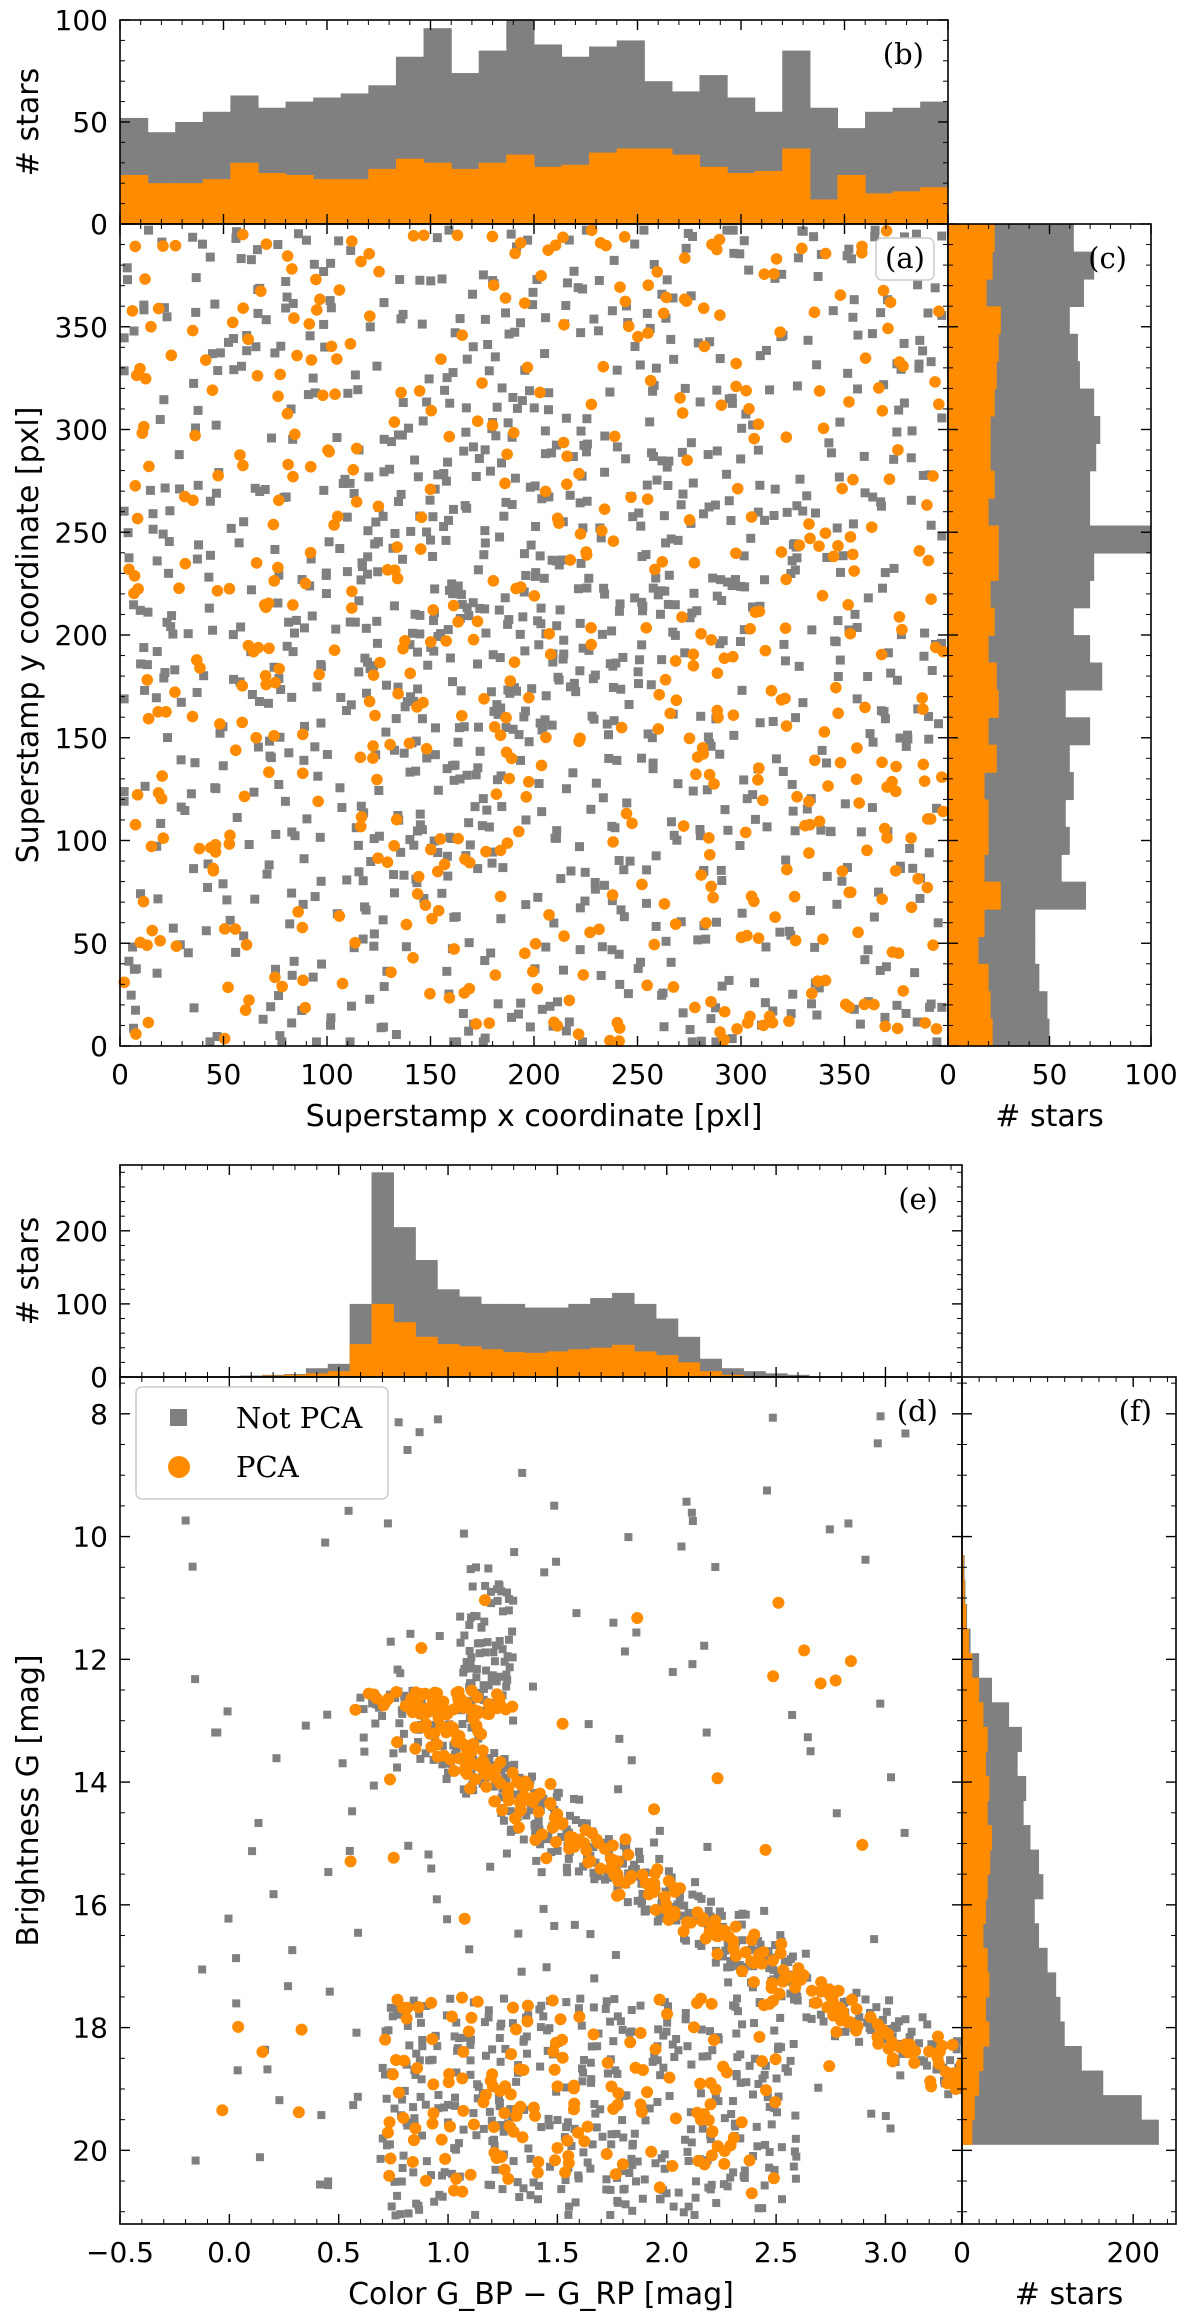 The width and height of the screenshot is (1200, 2315). What do you see at coordinates (326, 1074) in the screenshot?
I see `panel-a-xtick-label: 100` at bounding box center [326, 1074].